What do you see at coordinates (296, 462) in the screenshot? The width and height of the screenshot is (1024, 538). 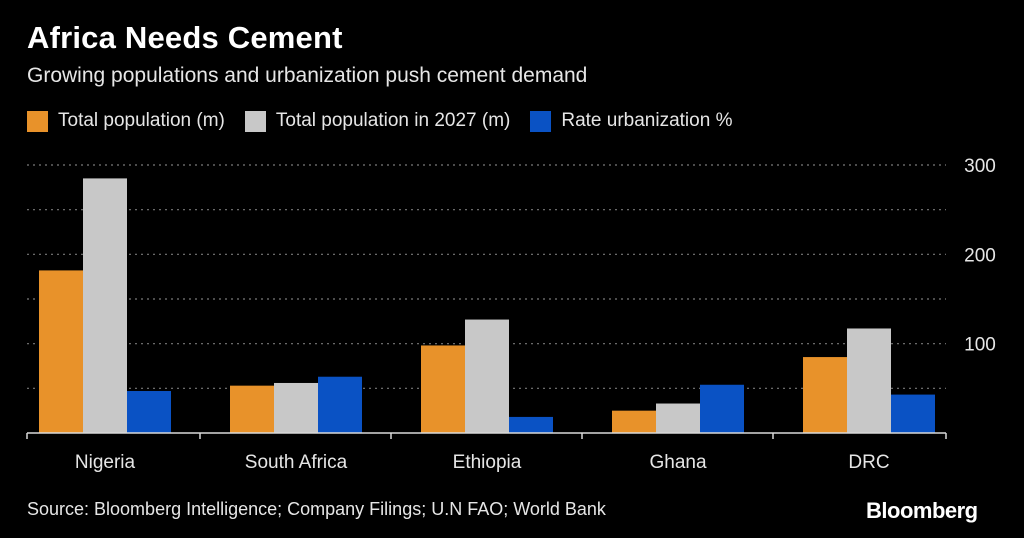 I see `x-tick-label-south-africa: South Africa` at bounding box center [296, 462].